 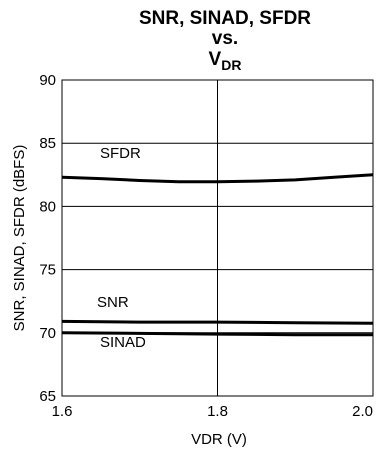 I want to click on y-tick-label: 90, so click(x=47, y=80).